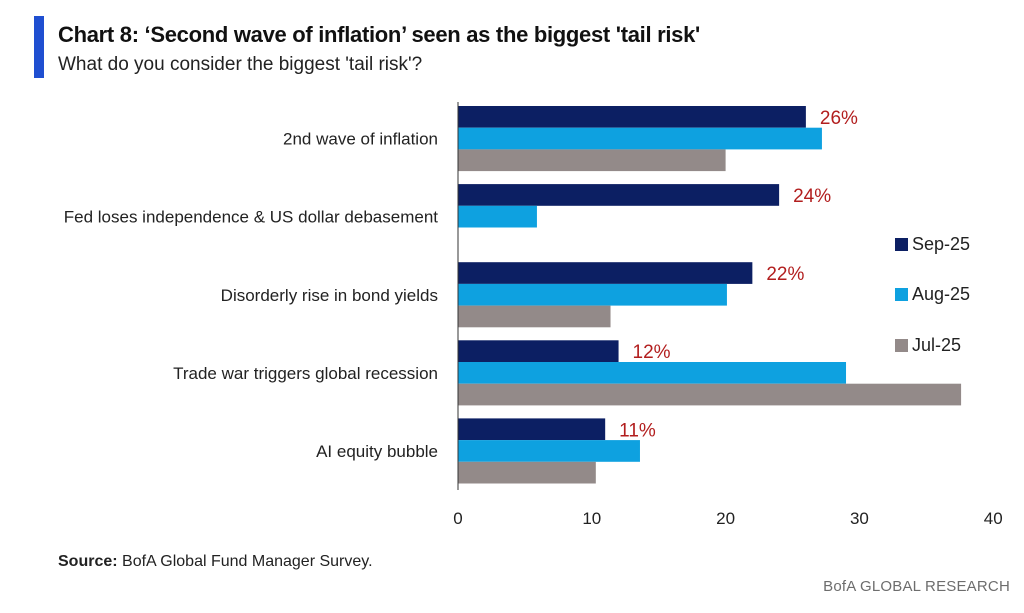  Describe the element at coordinates (859, 518) in the screenshot. I see `x-tick-label: 30` at that location.